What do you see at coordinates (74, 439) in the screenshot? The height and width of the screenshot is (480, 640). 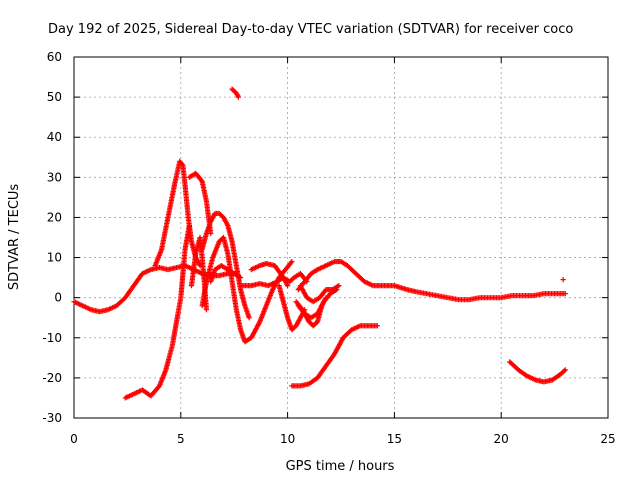 I see `x-tick-label: 0` at bounding box center [74, 439].